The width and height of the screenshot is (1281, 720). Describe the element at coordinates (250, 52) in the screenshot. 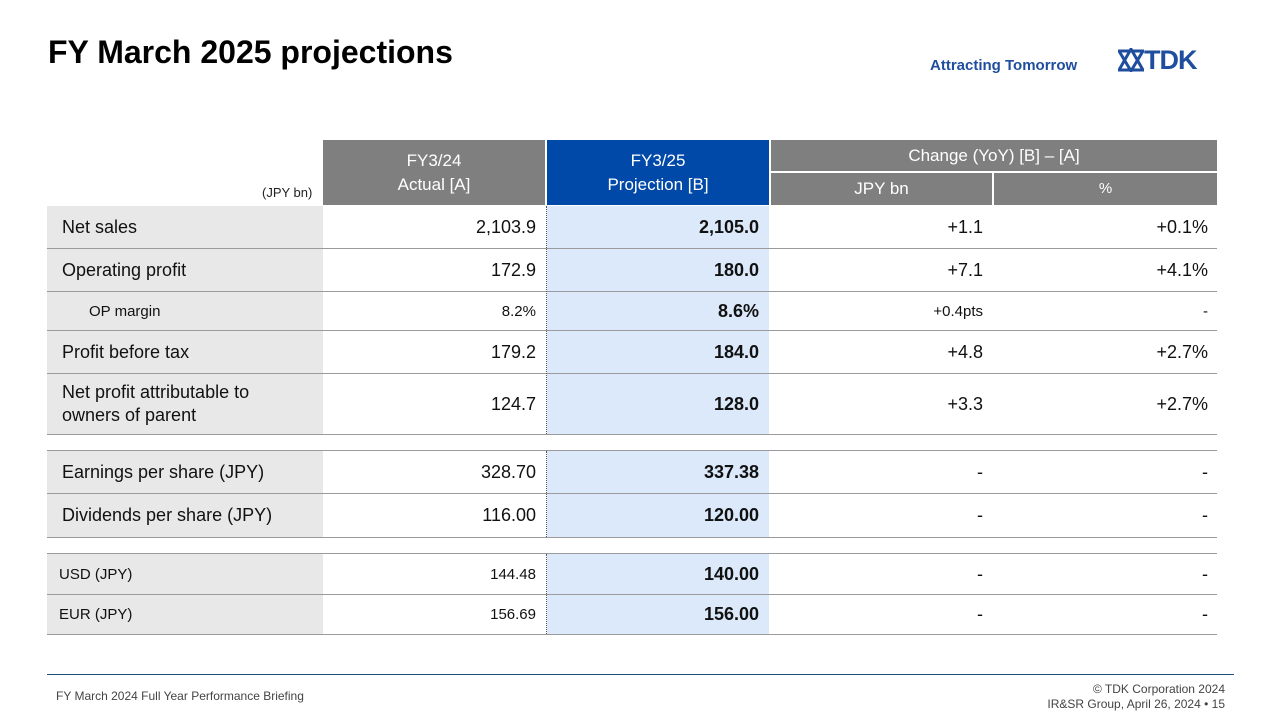

I see `page-title: FY March 2025 projections` at that location.